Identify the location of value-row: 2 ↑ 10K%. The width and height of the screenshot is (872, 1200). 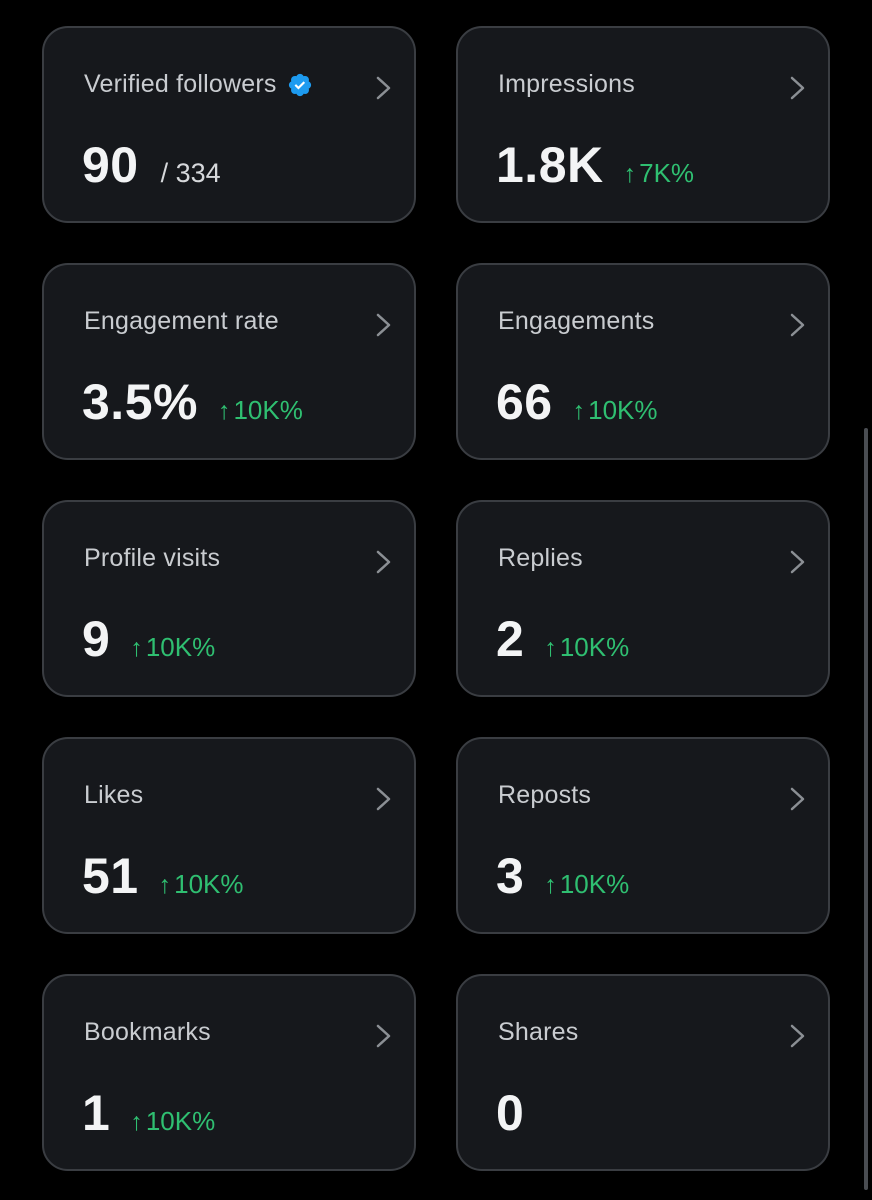
(562, 639).